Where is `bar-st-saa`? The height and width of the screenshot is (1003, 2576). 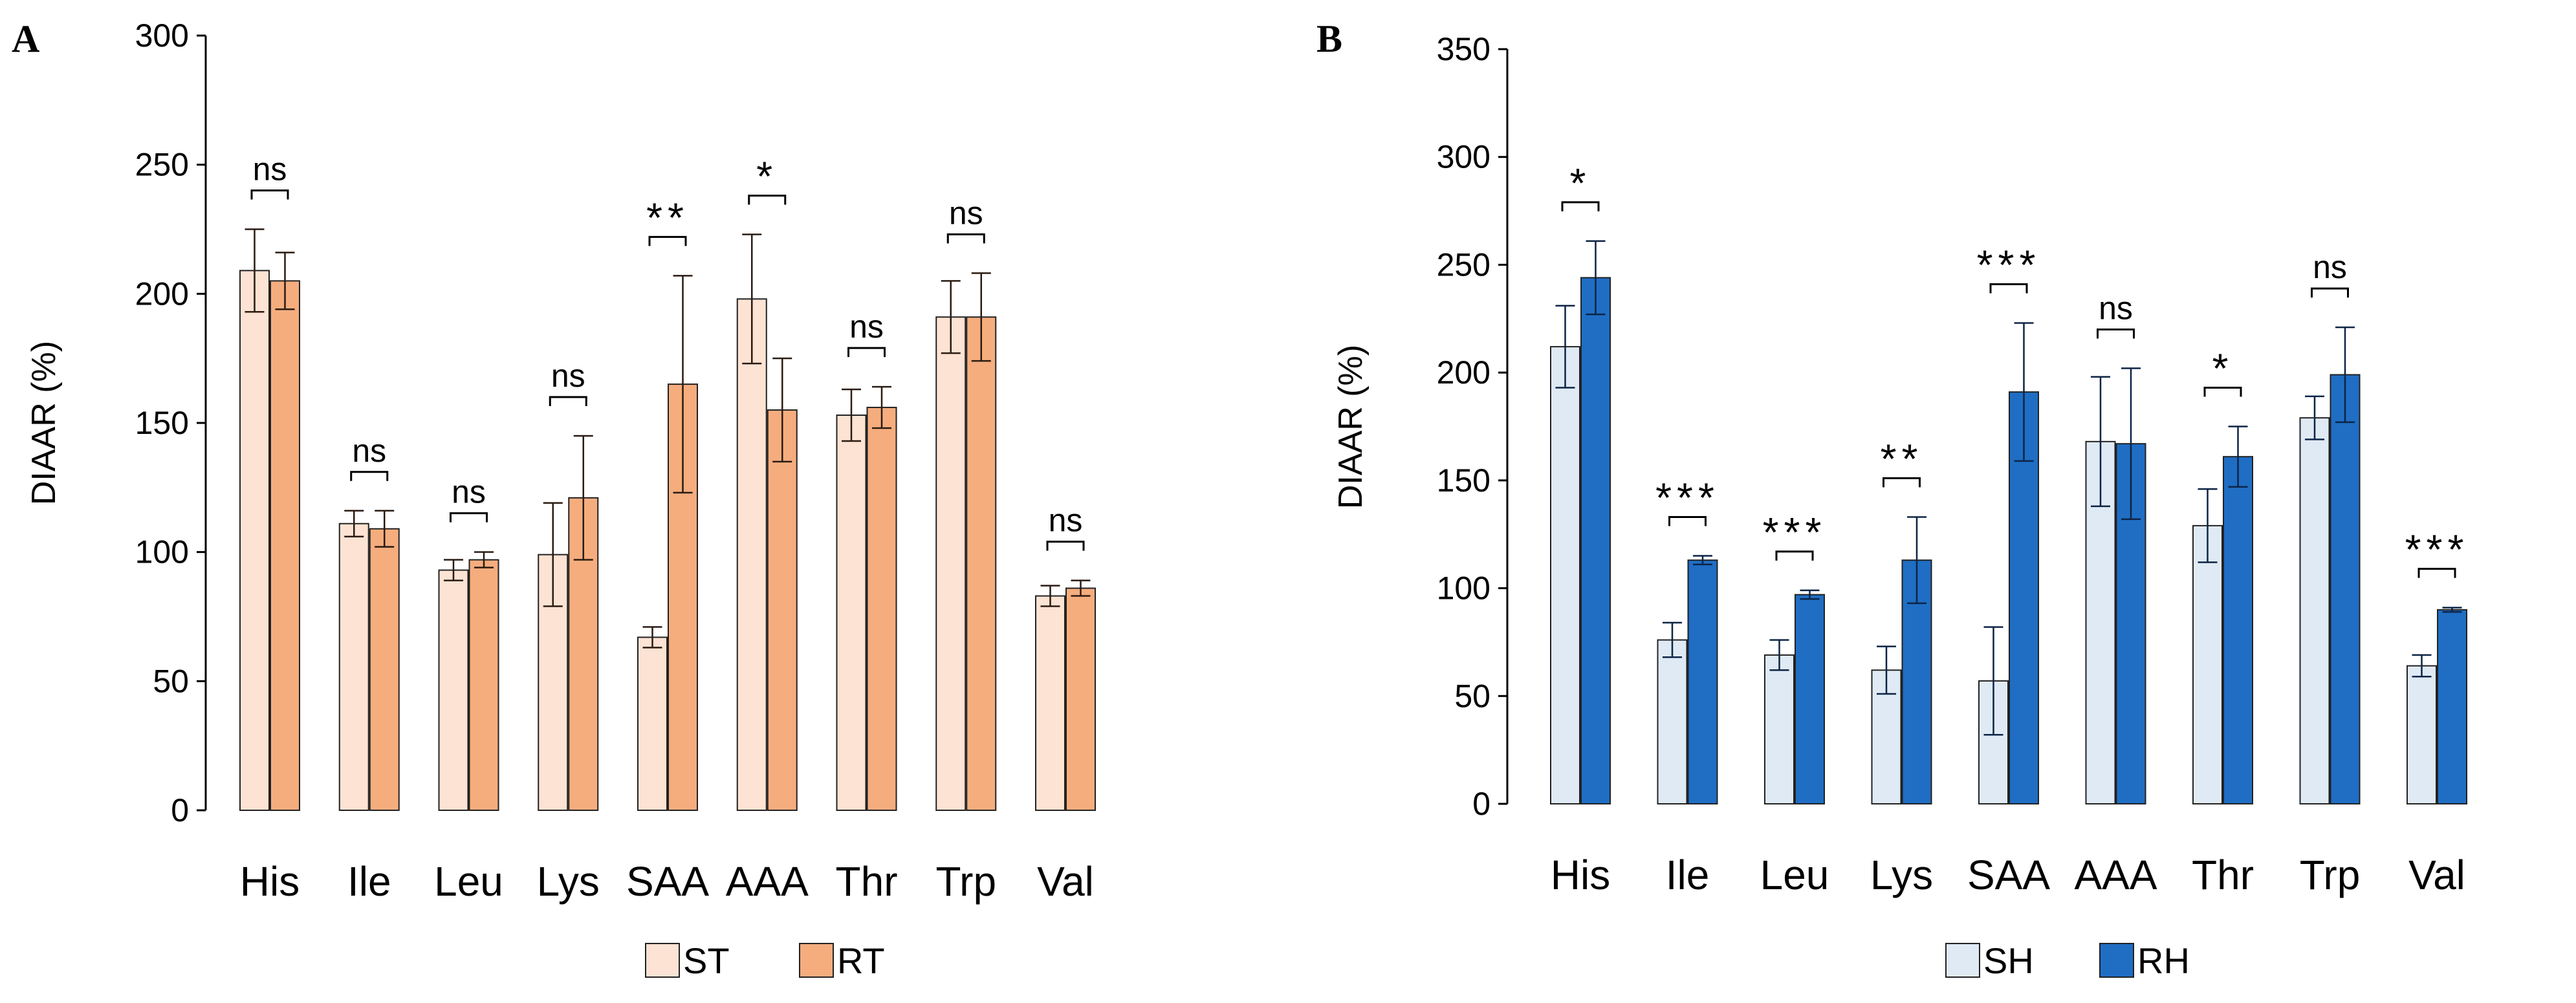 bar-st-saa is located at coordinates (652, 723).